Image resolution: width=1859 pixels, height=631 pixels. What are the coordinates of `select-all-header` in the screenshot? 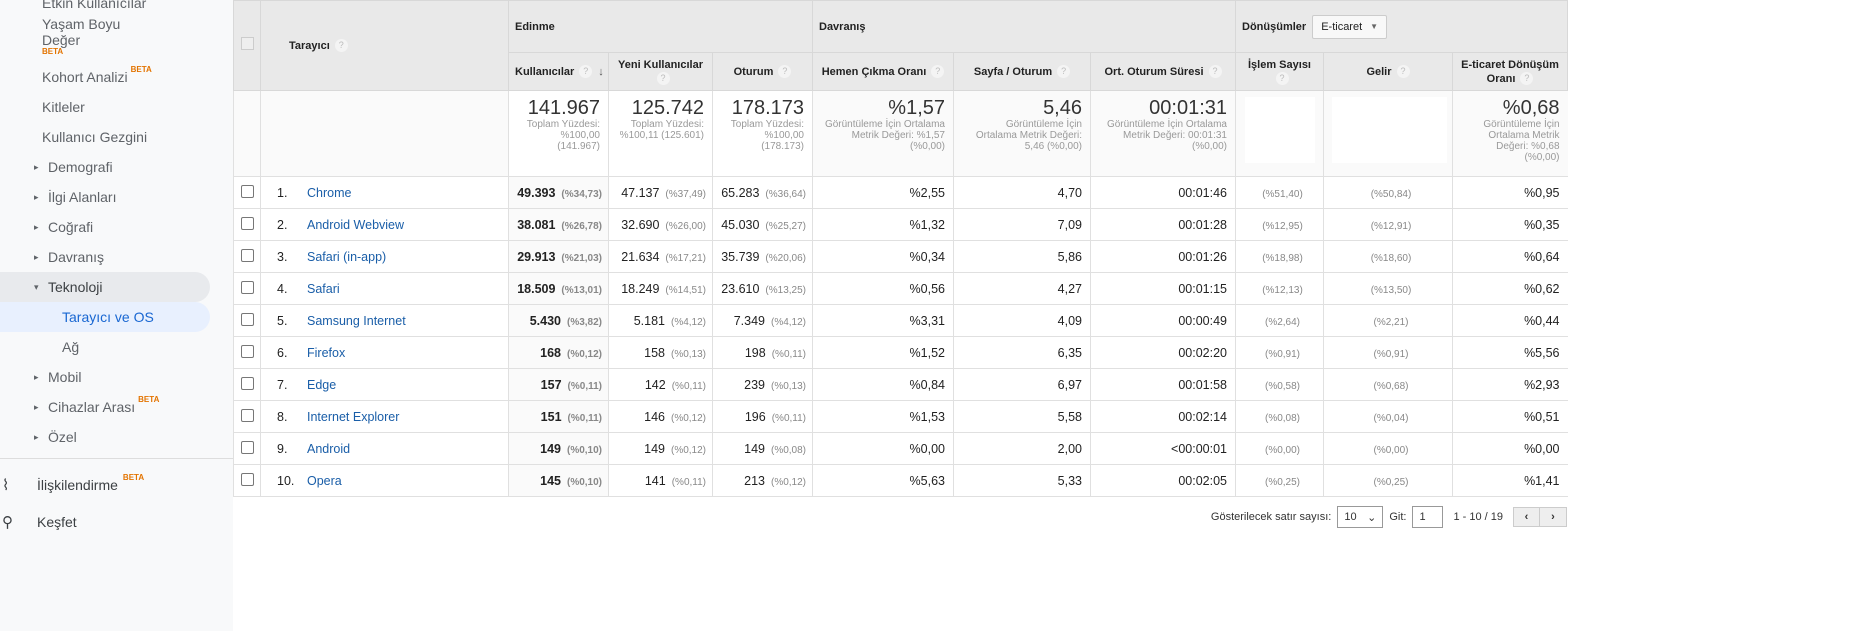 It's located at (247, 45).